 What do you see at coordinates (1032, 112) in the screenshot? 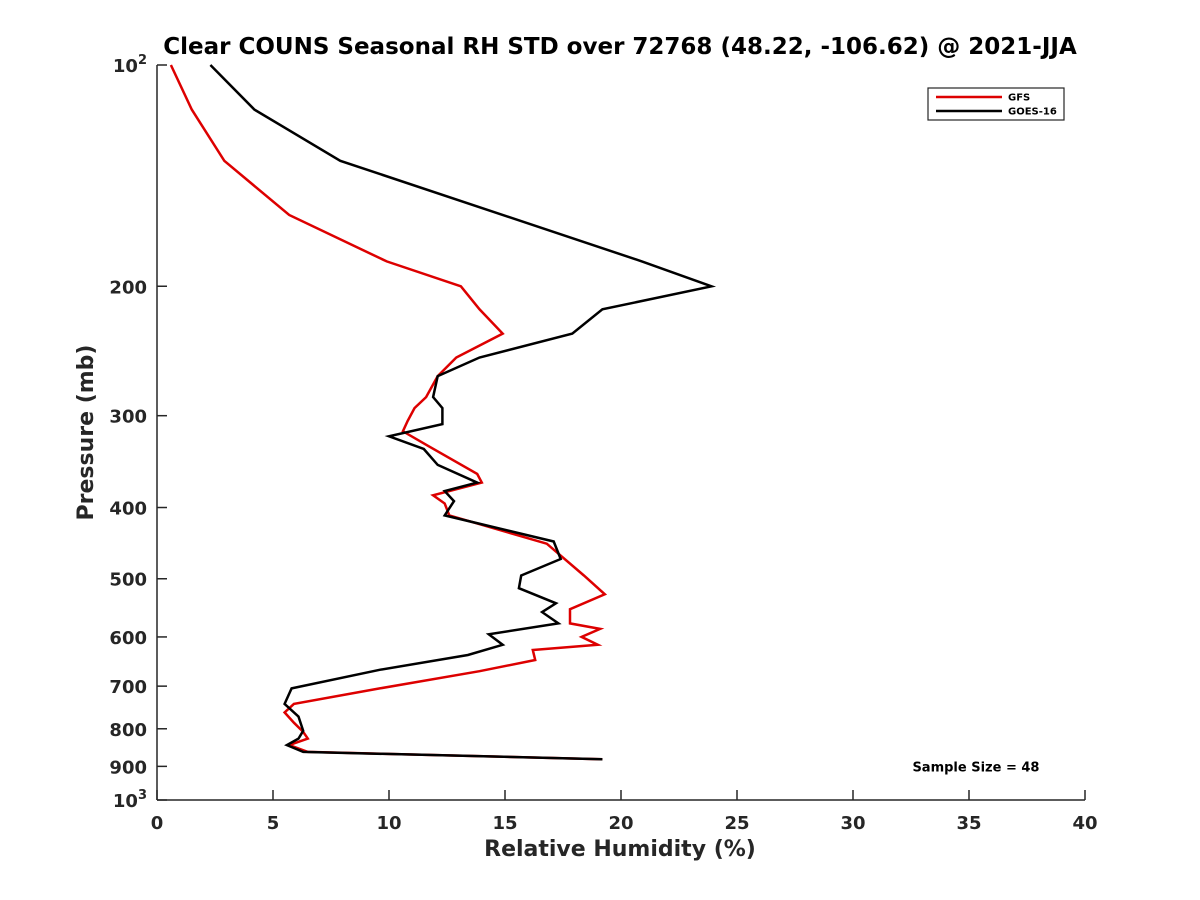
I see `legend-label-goes-16: GOES-16` at bounding box center [1032, 112].